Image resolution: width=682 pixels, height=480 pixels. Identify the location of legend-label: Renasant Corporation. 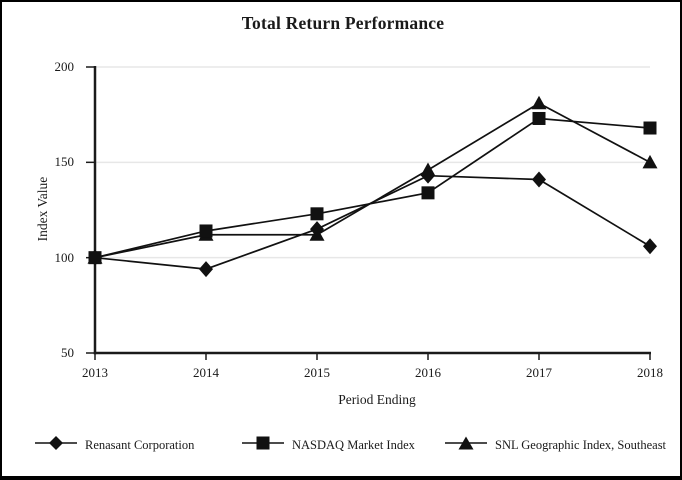
(140, 444).